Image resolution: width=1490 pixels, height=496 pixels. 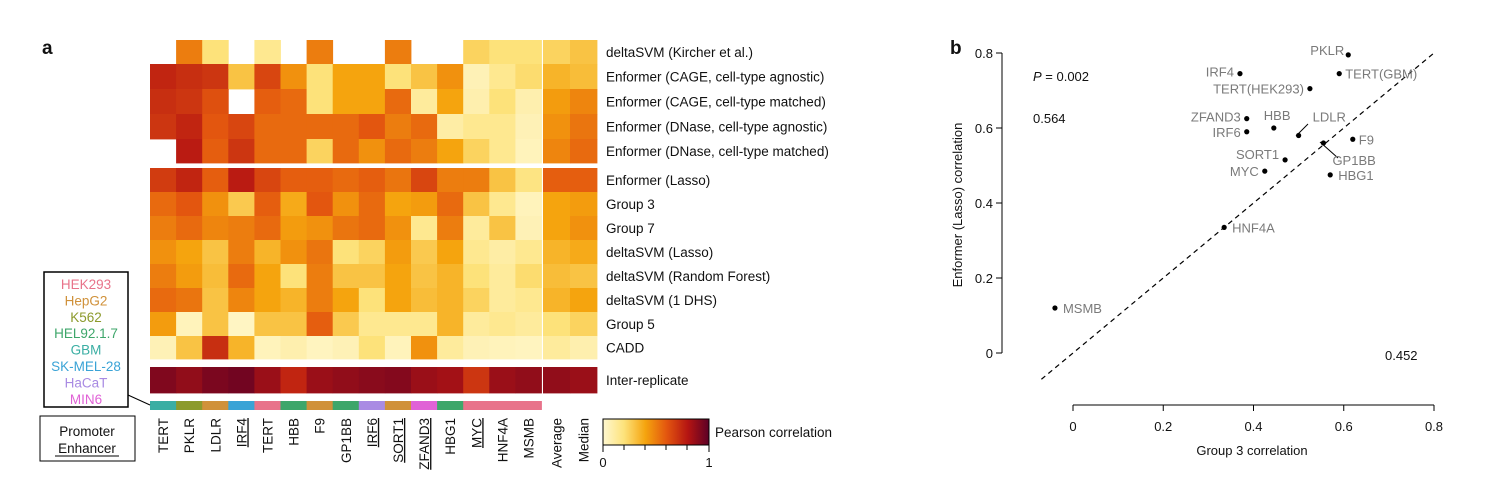 I want to click on heatmap-column-label: HNF4A, so click(x=502, y=440).